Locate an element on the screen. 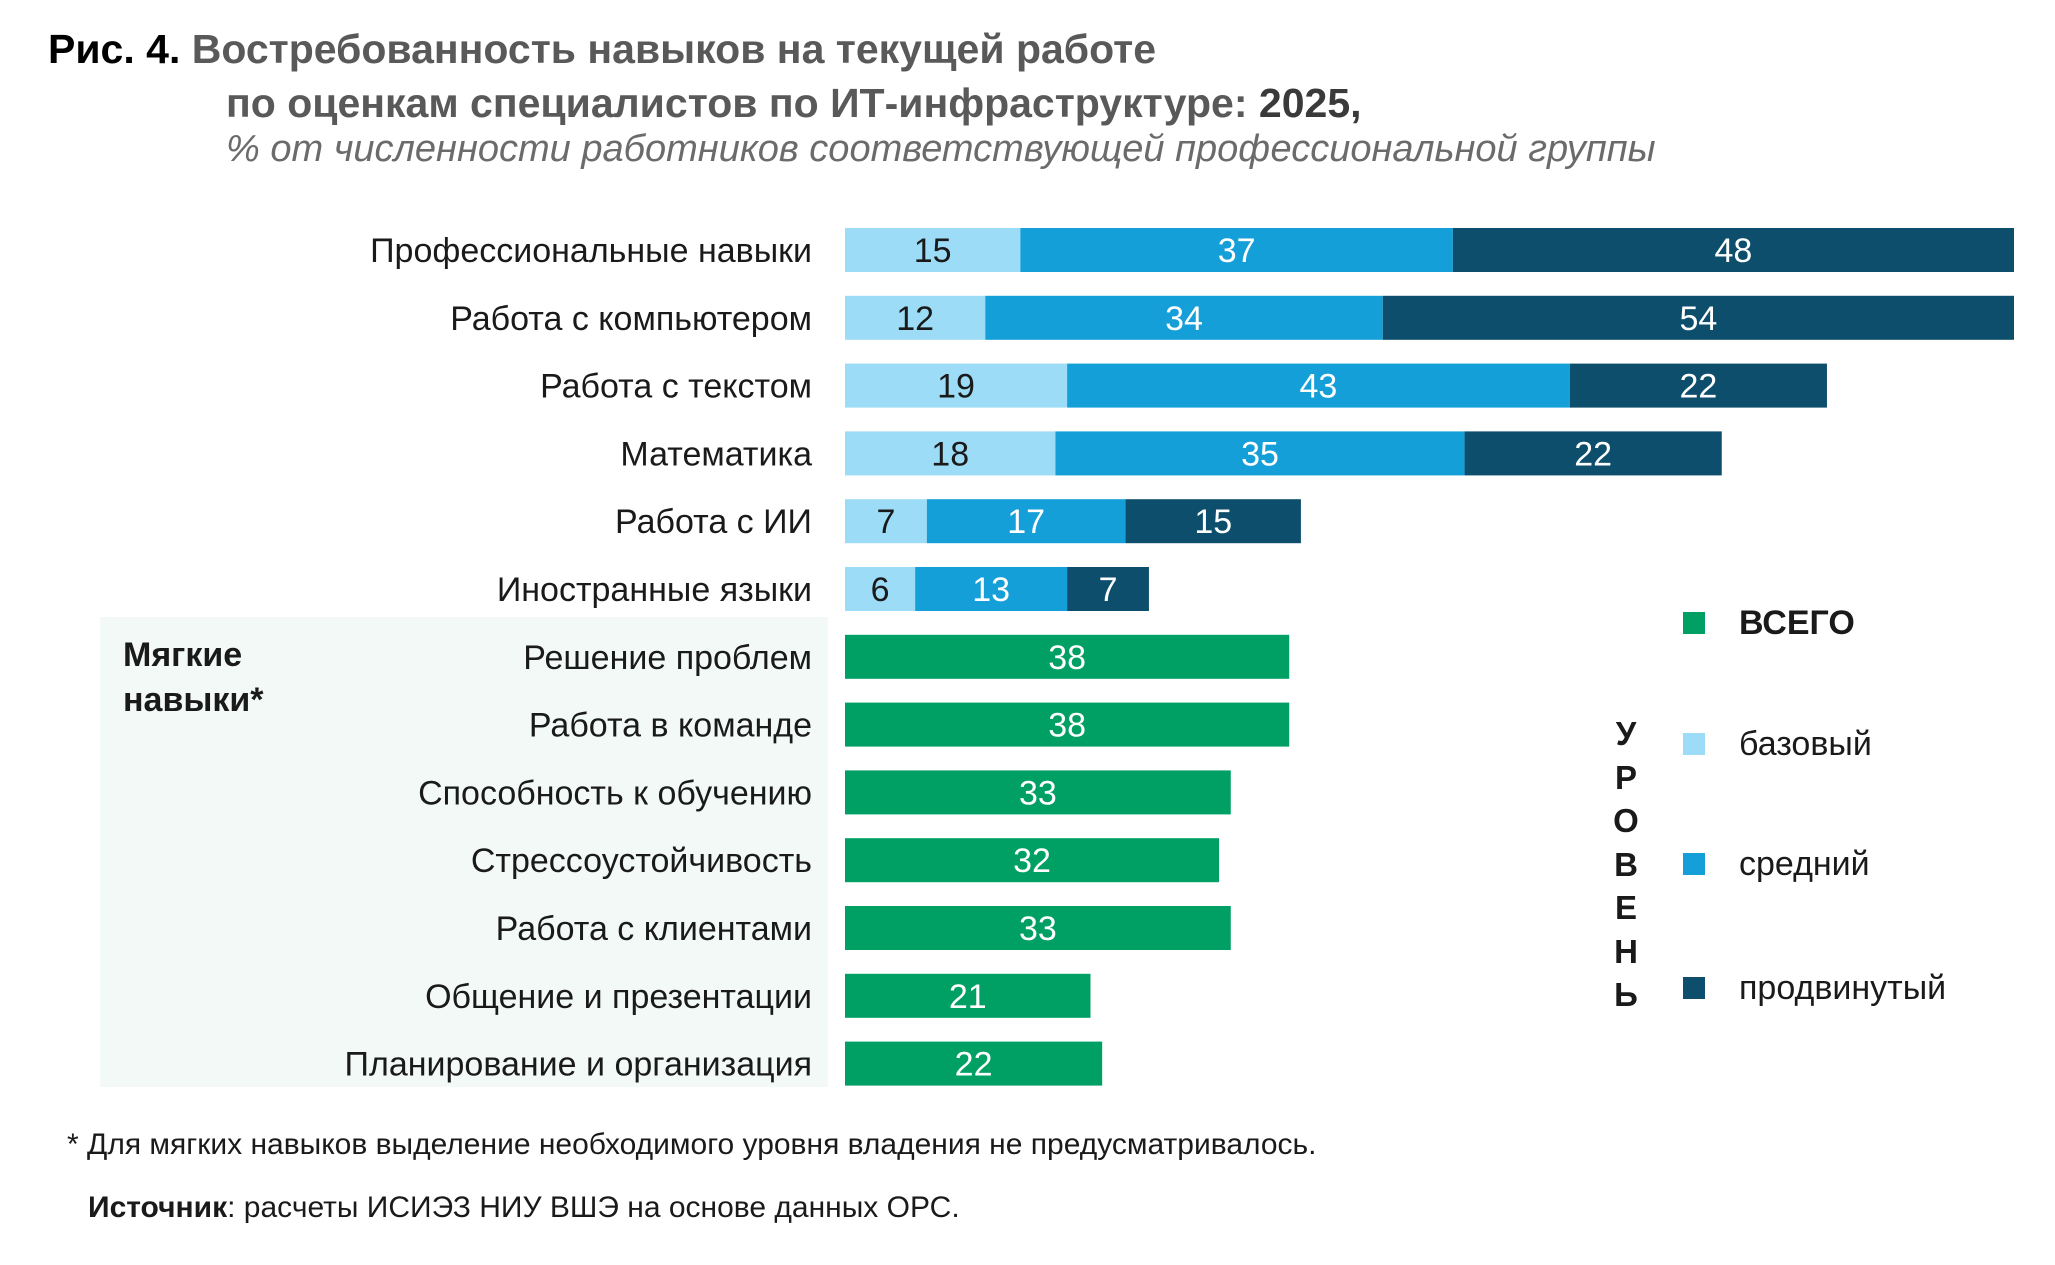 The image size is (2055, 1265). legend-title-letter: Н is located at coordinates (1626, 951).